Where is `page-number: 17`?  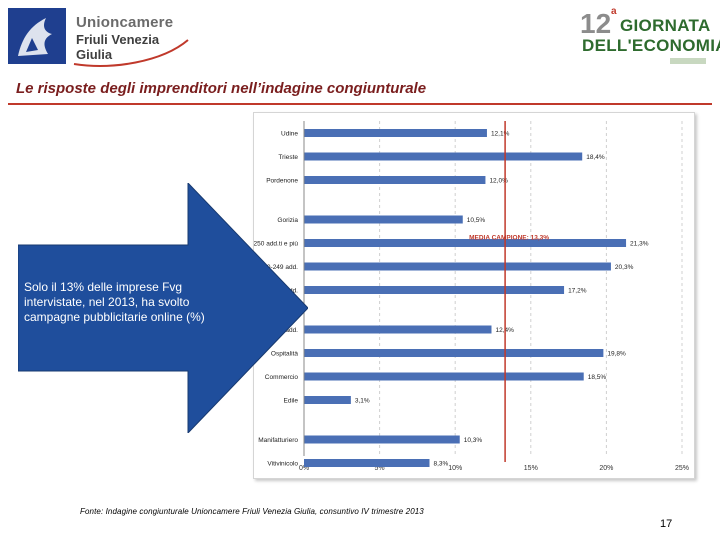
page-number: 17 is located at coordinates (666, 524).